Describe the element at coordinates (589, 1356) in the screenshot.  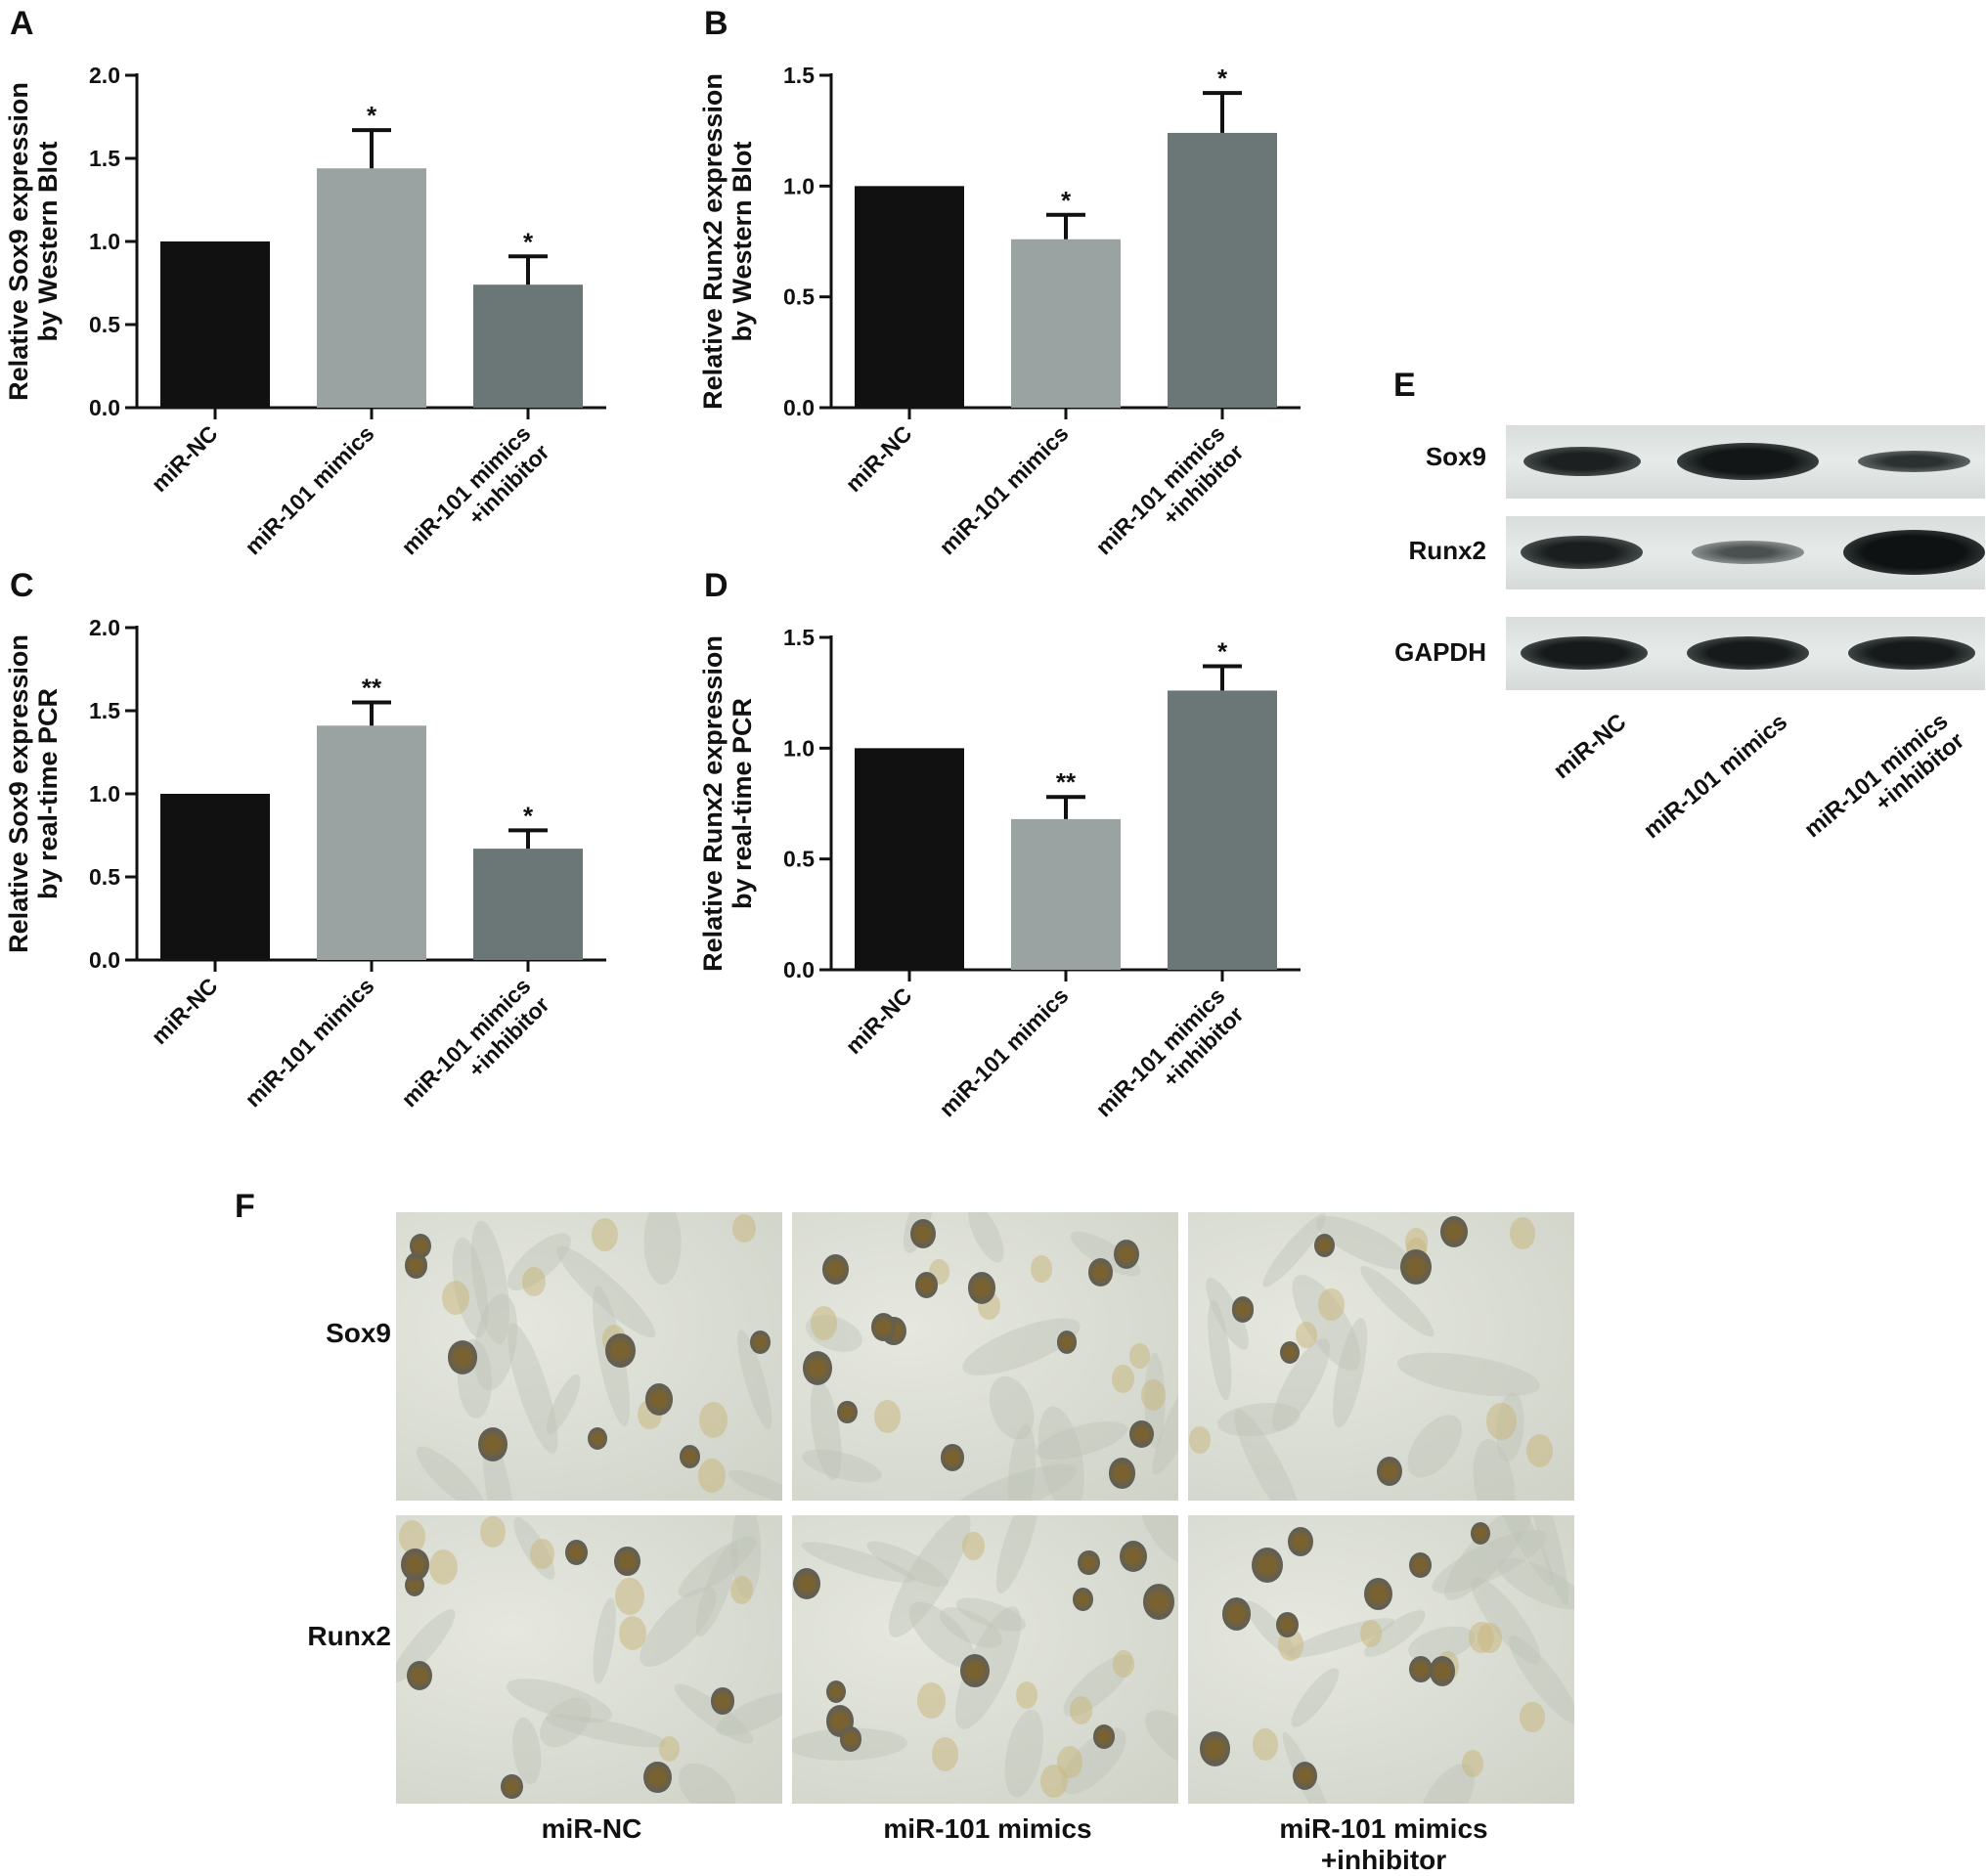
I see `ihc-image-sox9-mir-nc` at that location.